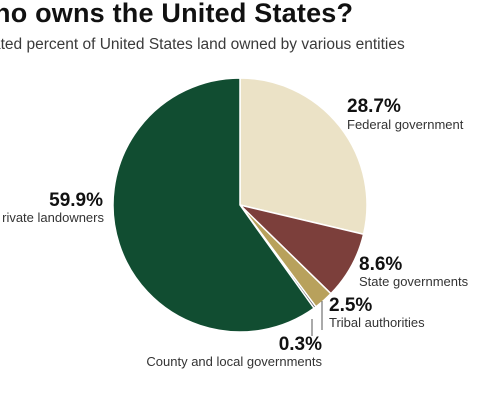 The width and height of the screenshot is (495, 400). I want to click on slice-label-private: rivate landowners, so click(53, 217).